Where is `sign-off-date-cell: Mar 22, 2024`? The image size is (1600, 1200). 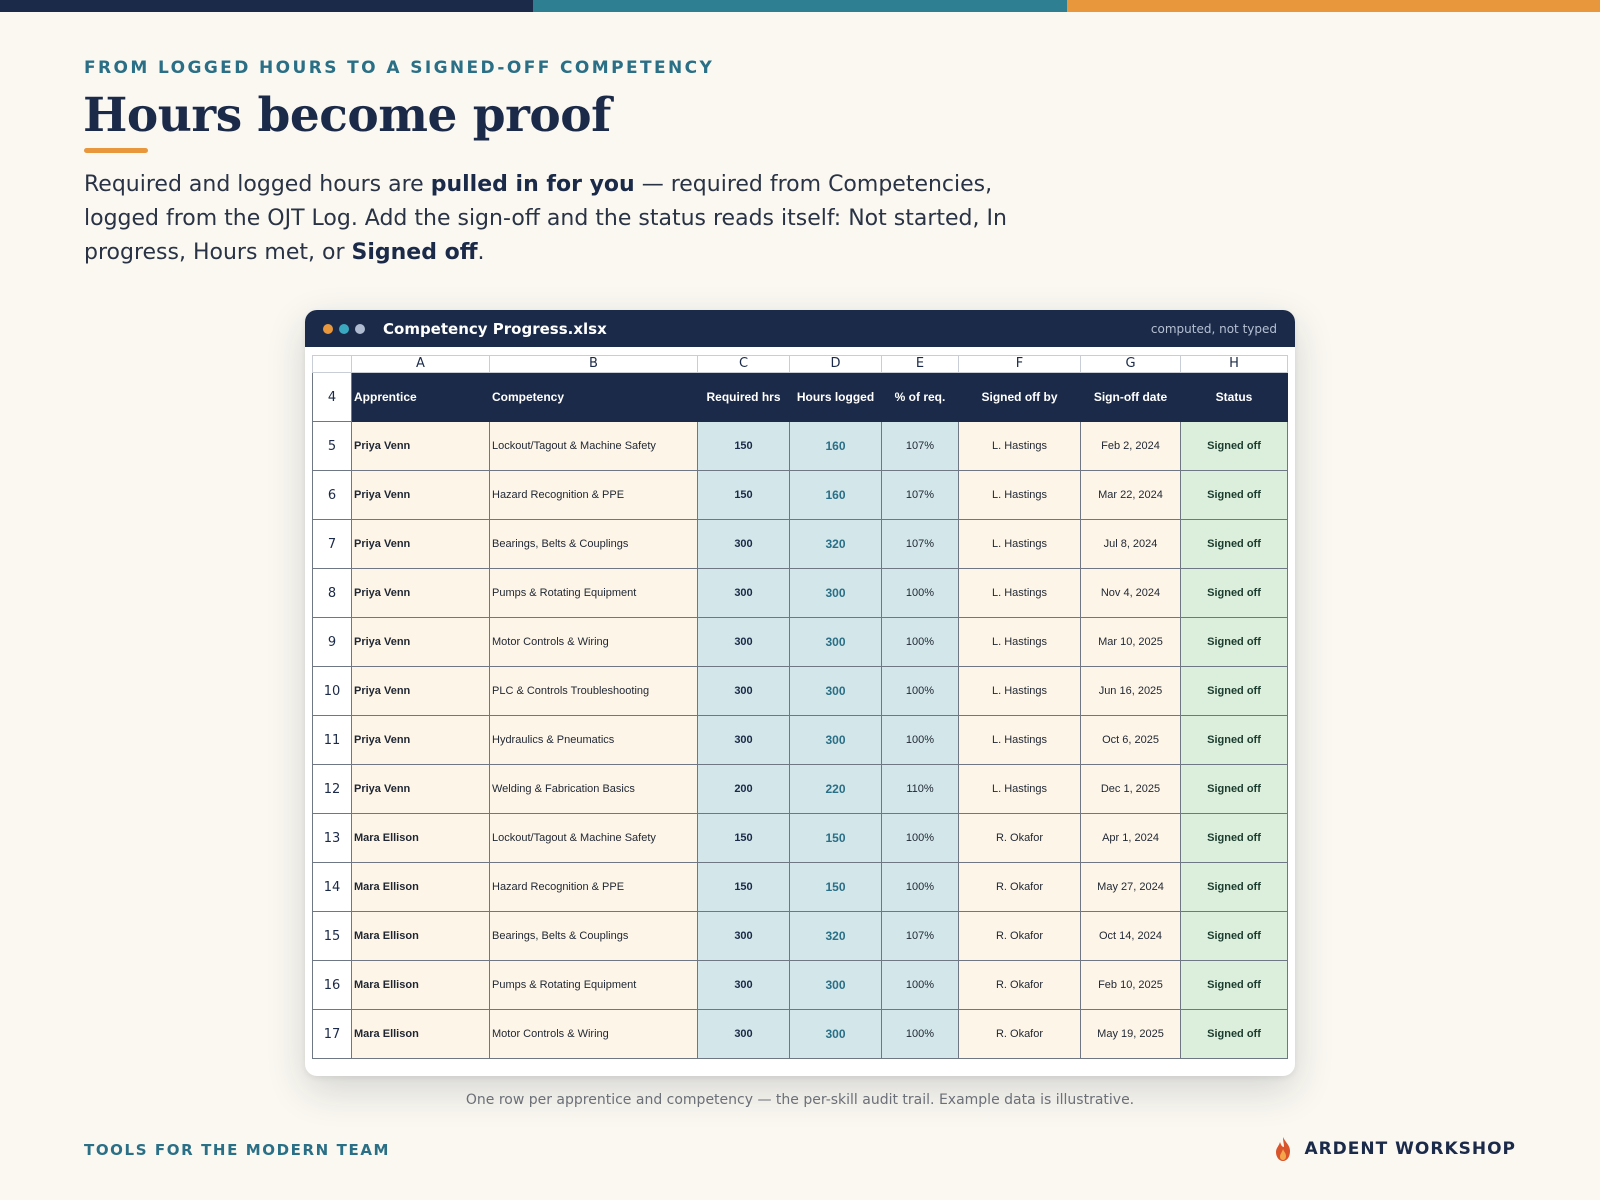
sign-off-date-cell: Mar 22, 2024 is located at coordinates (1130, 495).